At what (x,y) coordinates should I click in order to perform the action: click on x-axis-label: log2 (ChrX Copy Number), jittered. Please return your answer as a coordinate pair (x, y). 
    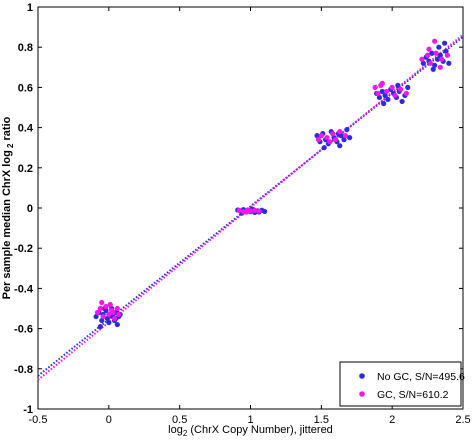
    Looking at the image, I should click on (250, 431).